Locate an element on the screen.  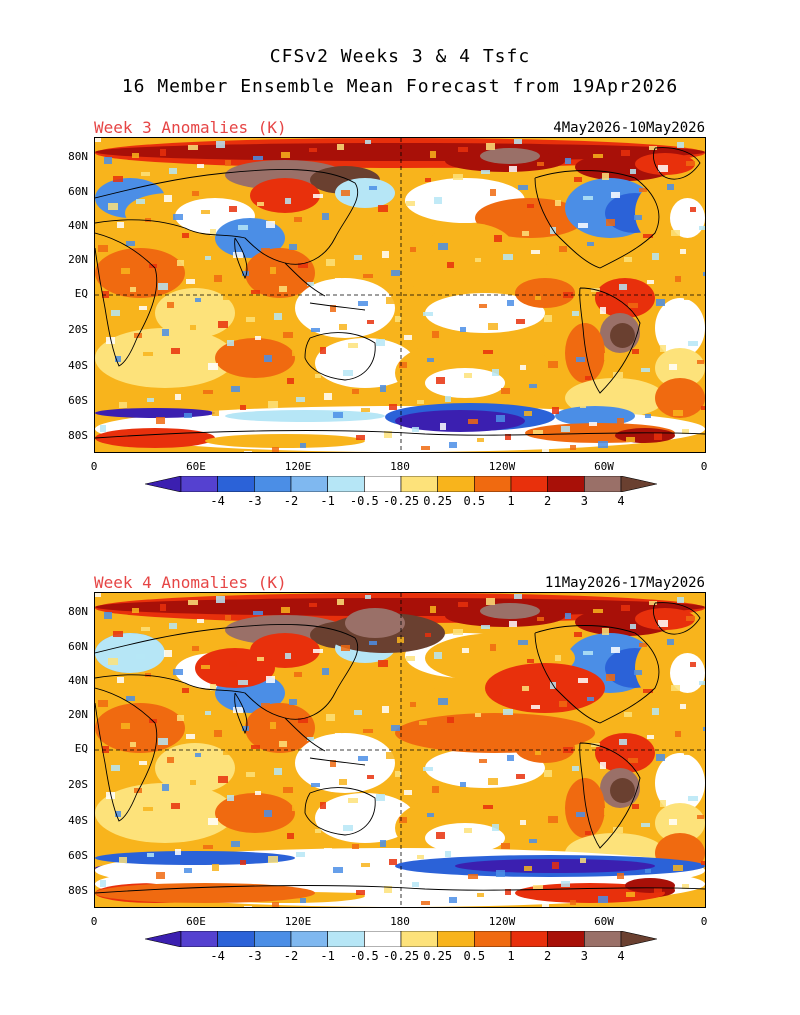
coastline-path is located at coordinates (400, 889).